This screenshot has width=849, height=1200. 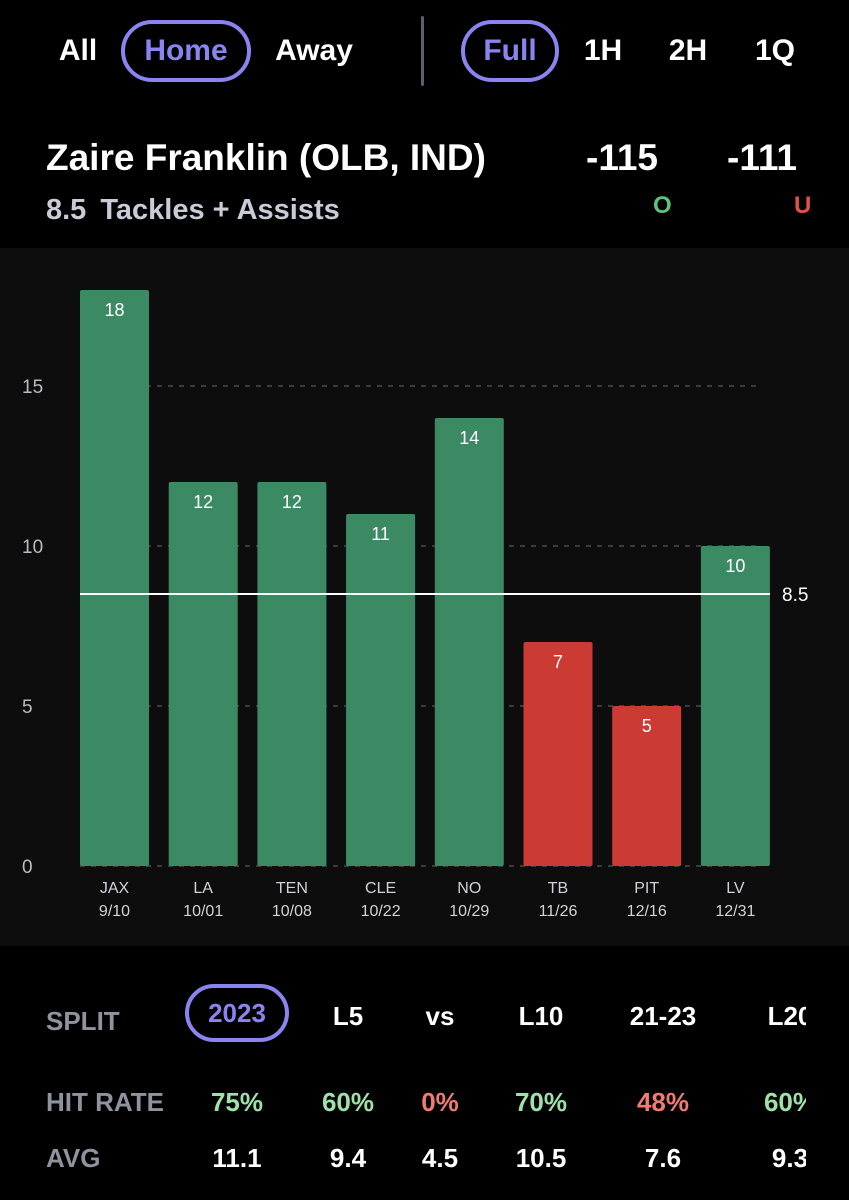 I want to click on over-label: O, so click(x=662, y=205).